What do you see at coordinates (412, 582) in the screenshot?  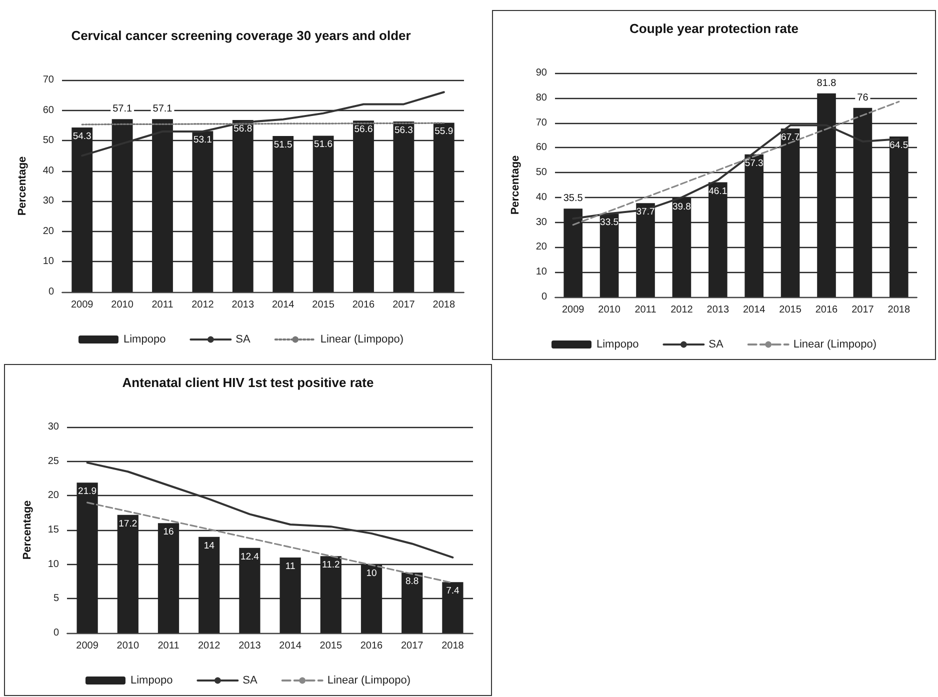 I see `data-label: 8.8` at bounding box center [412, 582].